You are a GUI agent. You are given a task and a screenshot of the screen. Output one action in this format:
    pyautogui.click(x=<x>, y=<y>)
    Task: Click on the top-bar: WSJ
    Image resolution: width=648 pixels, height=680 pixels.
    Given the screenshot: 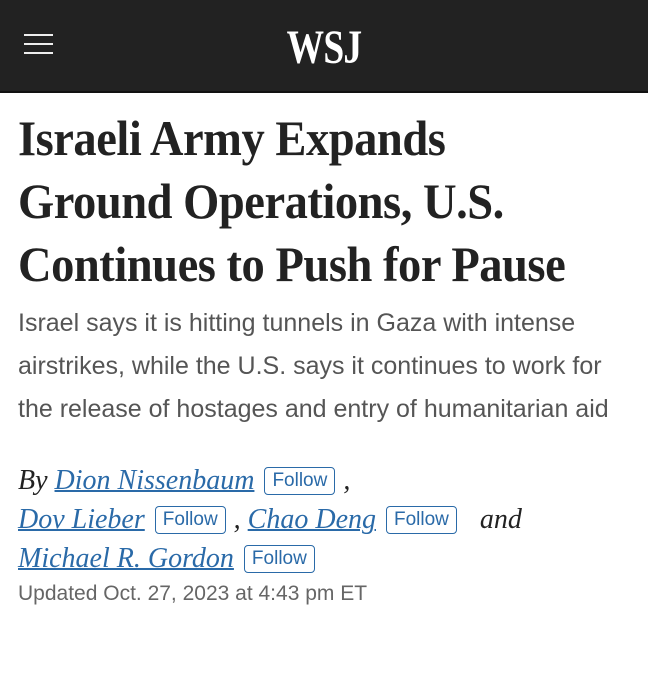 What is the action you would take?
    pyautogui.click(x=324, y=46)
    